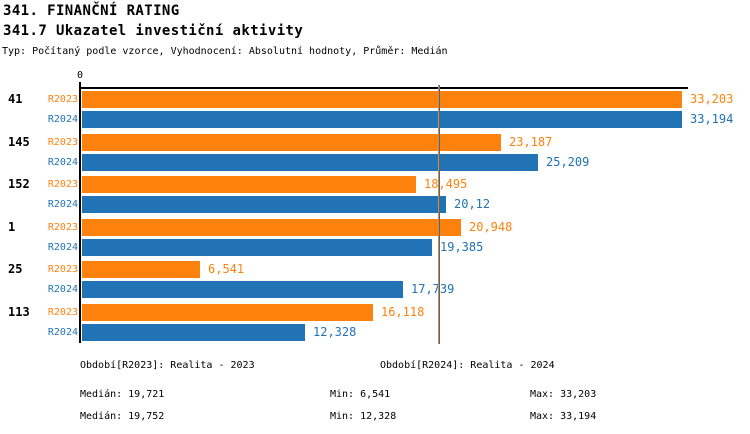  What do you see at coordinates (568, 161) in the screenshot?
I see `value-label-r2024: 25,209` at bounding box center [568, 161].